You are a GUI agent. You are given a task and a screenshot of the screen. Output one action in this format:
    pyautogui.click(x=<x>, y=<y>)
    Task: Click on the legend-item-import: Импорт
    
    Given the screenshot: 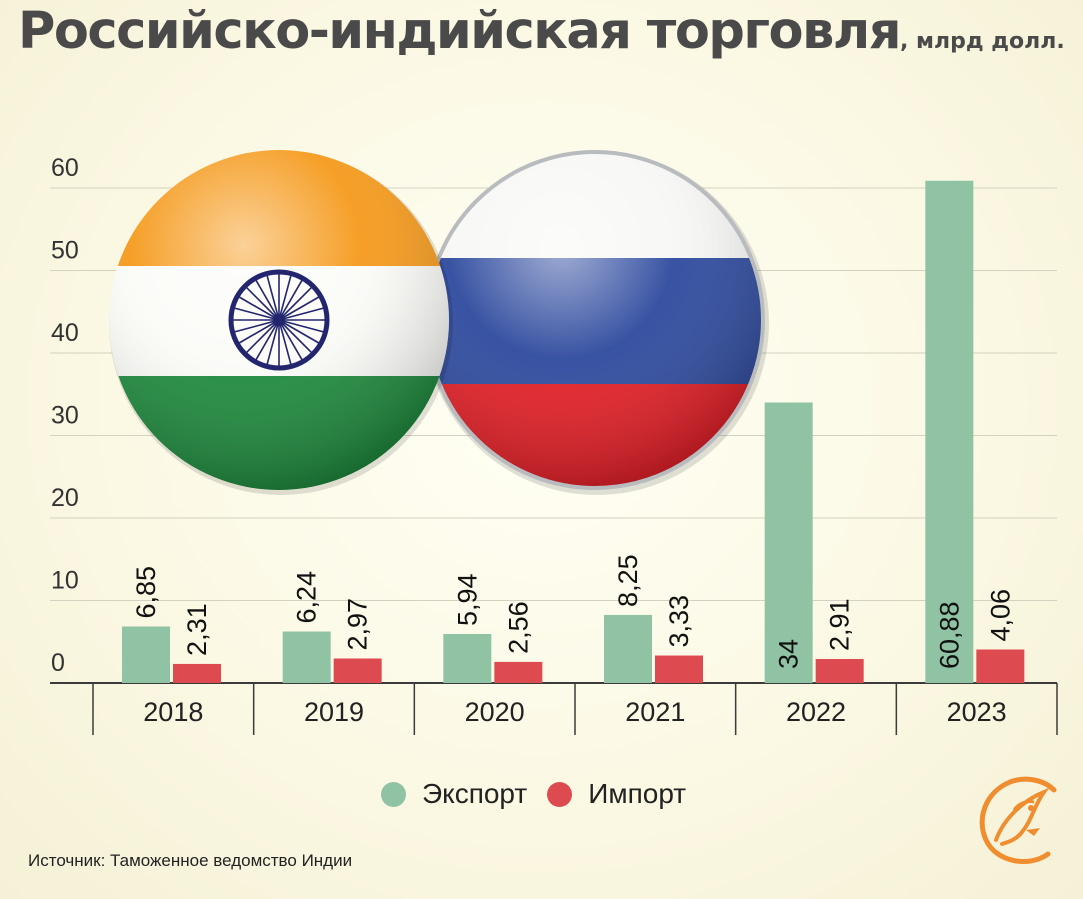 What is the action you would take?
    pyautogui.click(x=616, y=794)
    